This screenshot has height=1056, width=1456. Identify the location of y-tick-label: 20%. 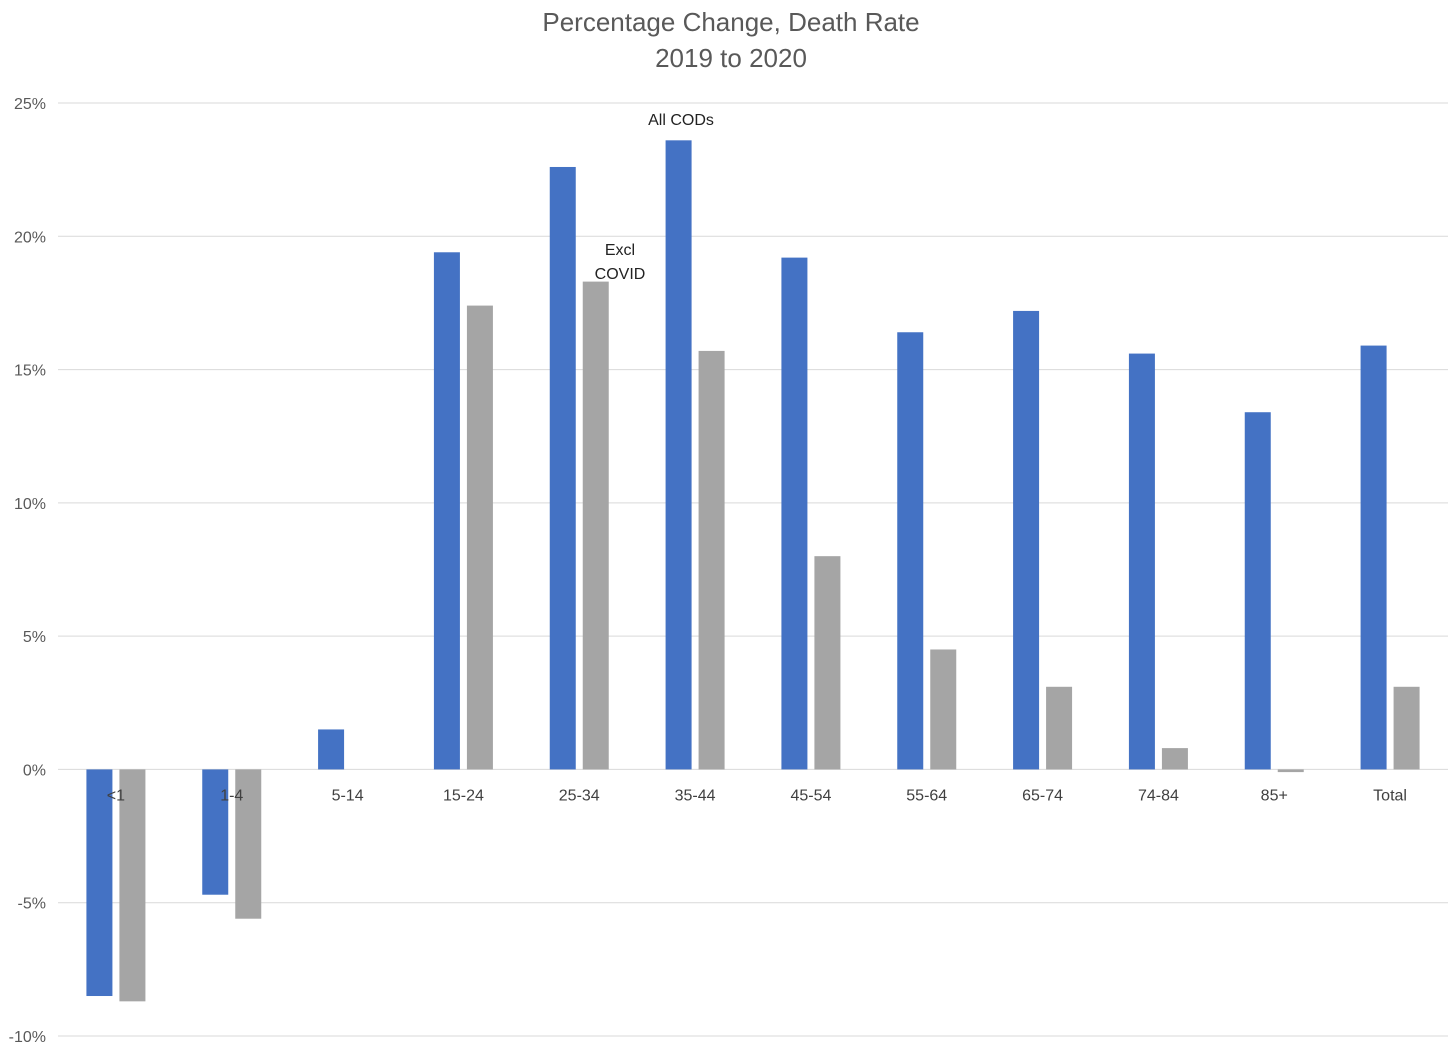
(30, 237).